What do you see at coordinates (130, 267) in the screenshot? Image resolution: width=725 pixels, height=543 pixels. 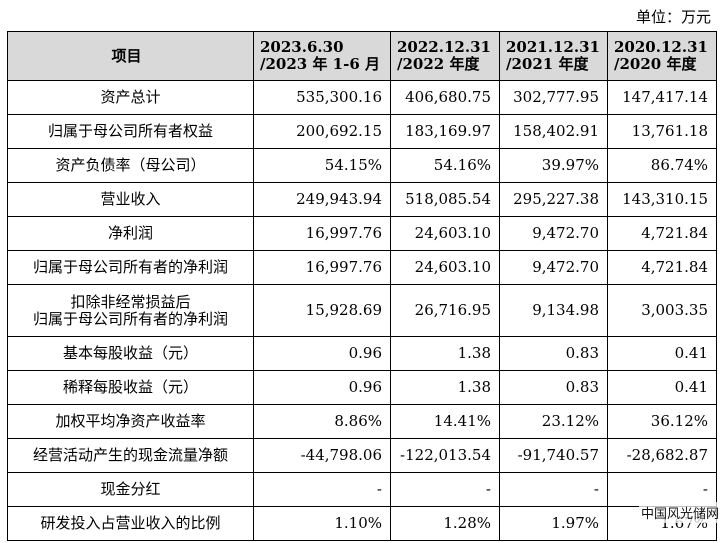 I see `row-label: 归属于母公司所有者的净利润` at bounding box center [130, 267].